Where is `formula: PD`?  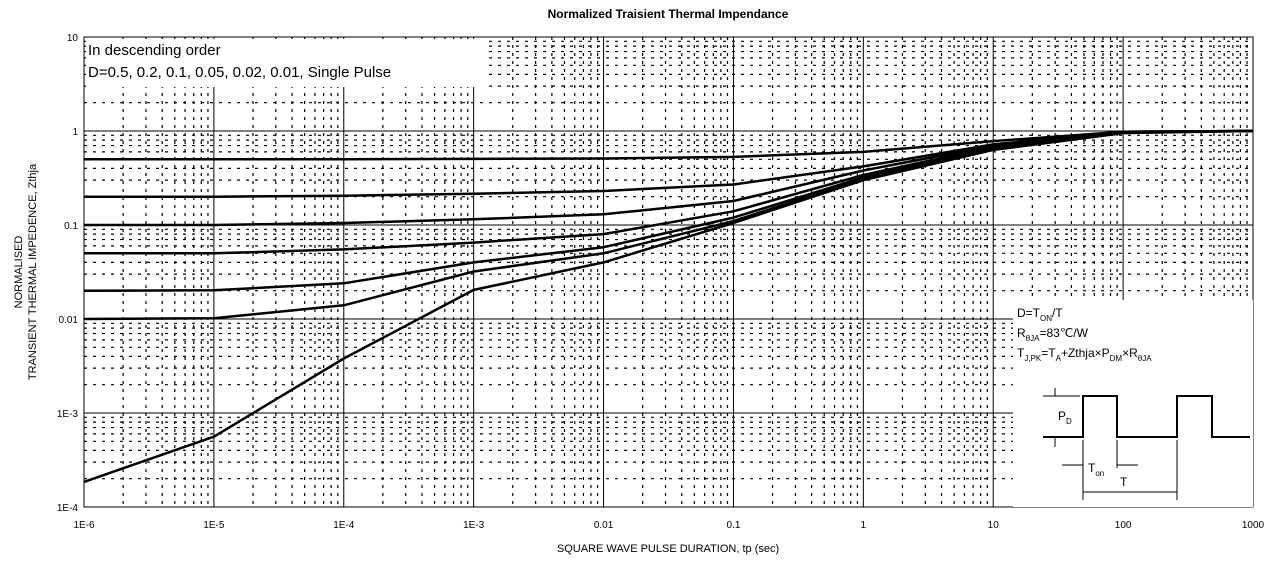
formula: PD is located at coordinates (1065, 417).